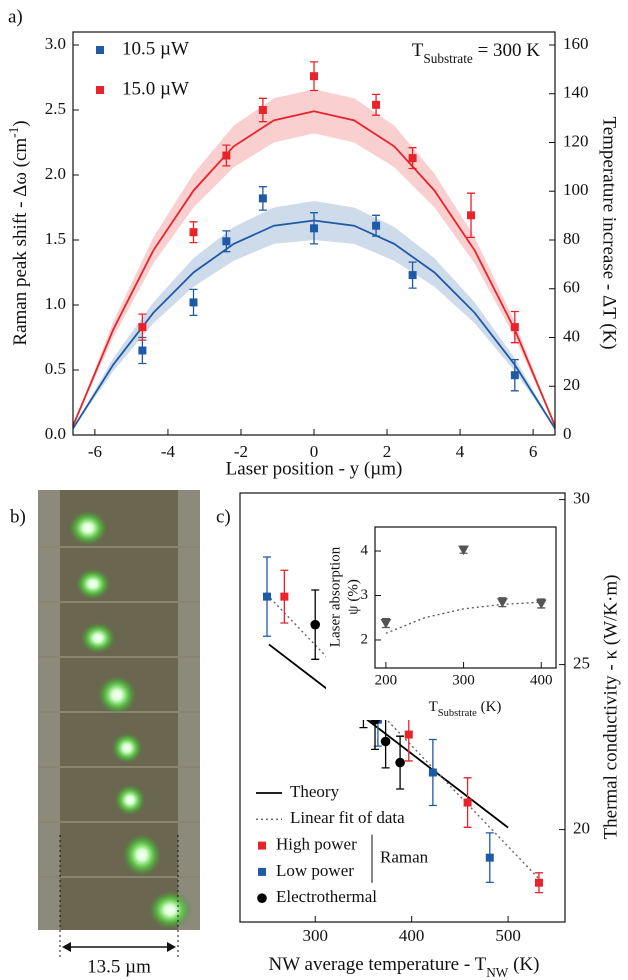  What do you see at coordinates (314, 468) in the screenshot?
I see `x-axis-label: Laser position - y (µm)` at bounding box center [314, 468].